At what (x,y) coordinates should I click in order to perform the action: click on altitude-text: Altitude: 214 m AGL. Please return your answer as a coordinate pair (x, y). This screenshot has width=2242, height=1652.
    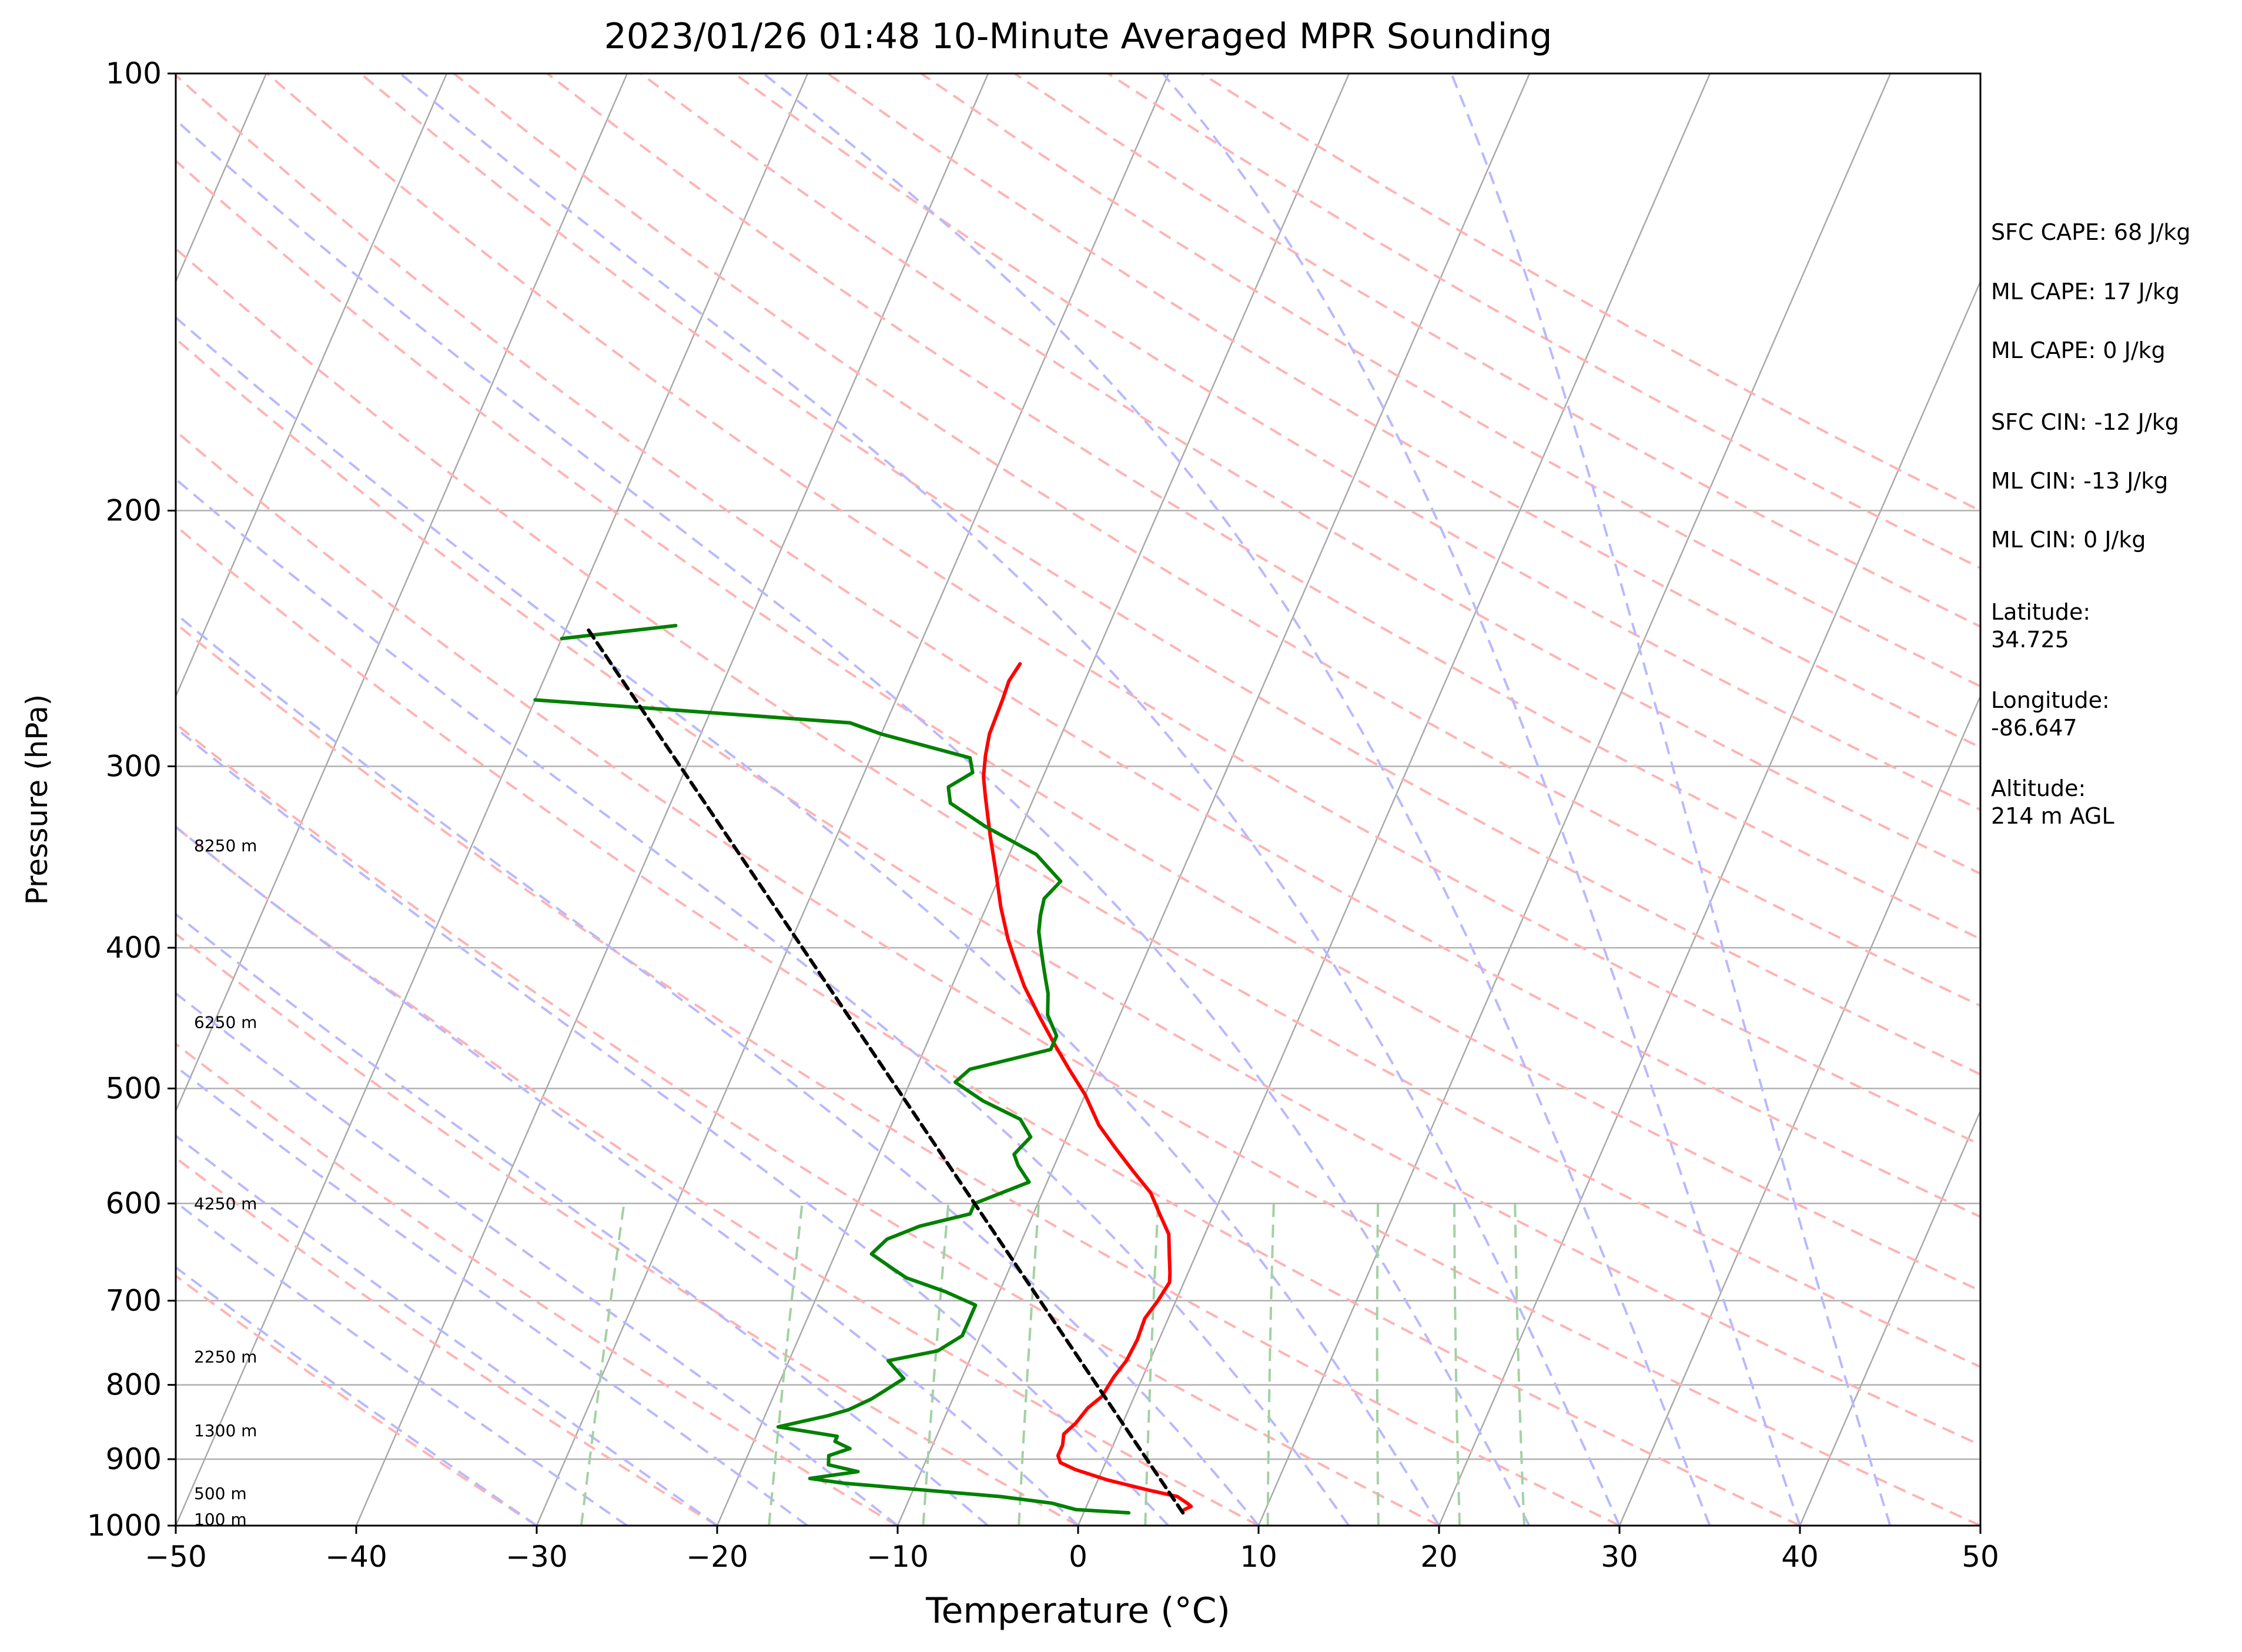
    Looking at the image, I should click on (2052, 802).